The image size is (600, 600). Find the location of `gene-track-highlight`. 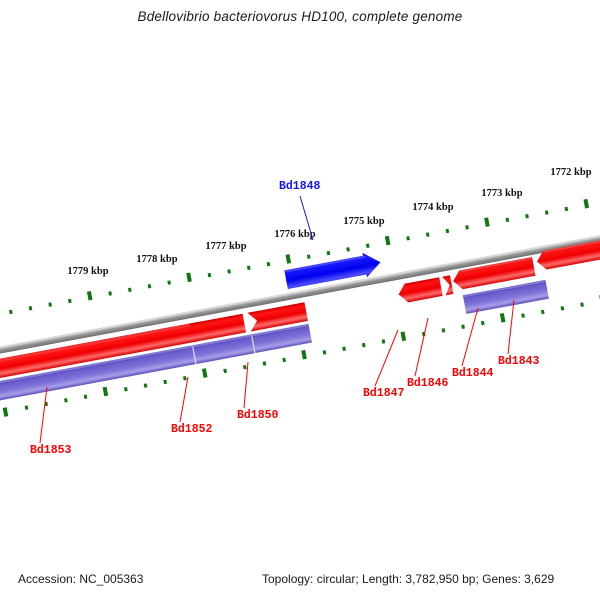

gene-track-highlight is located at coordinates (333, 271).